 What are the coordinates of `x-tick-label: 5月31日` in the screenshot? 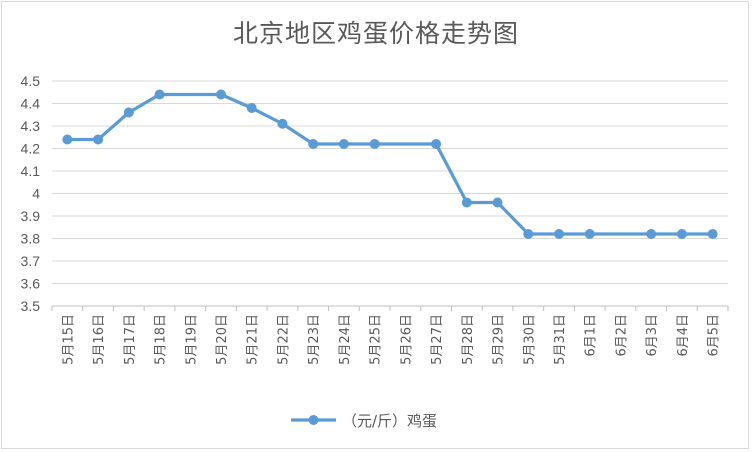 It's located at (560, 339).